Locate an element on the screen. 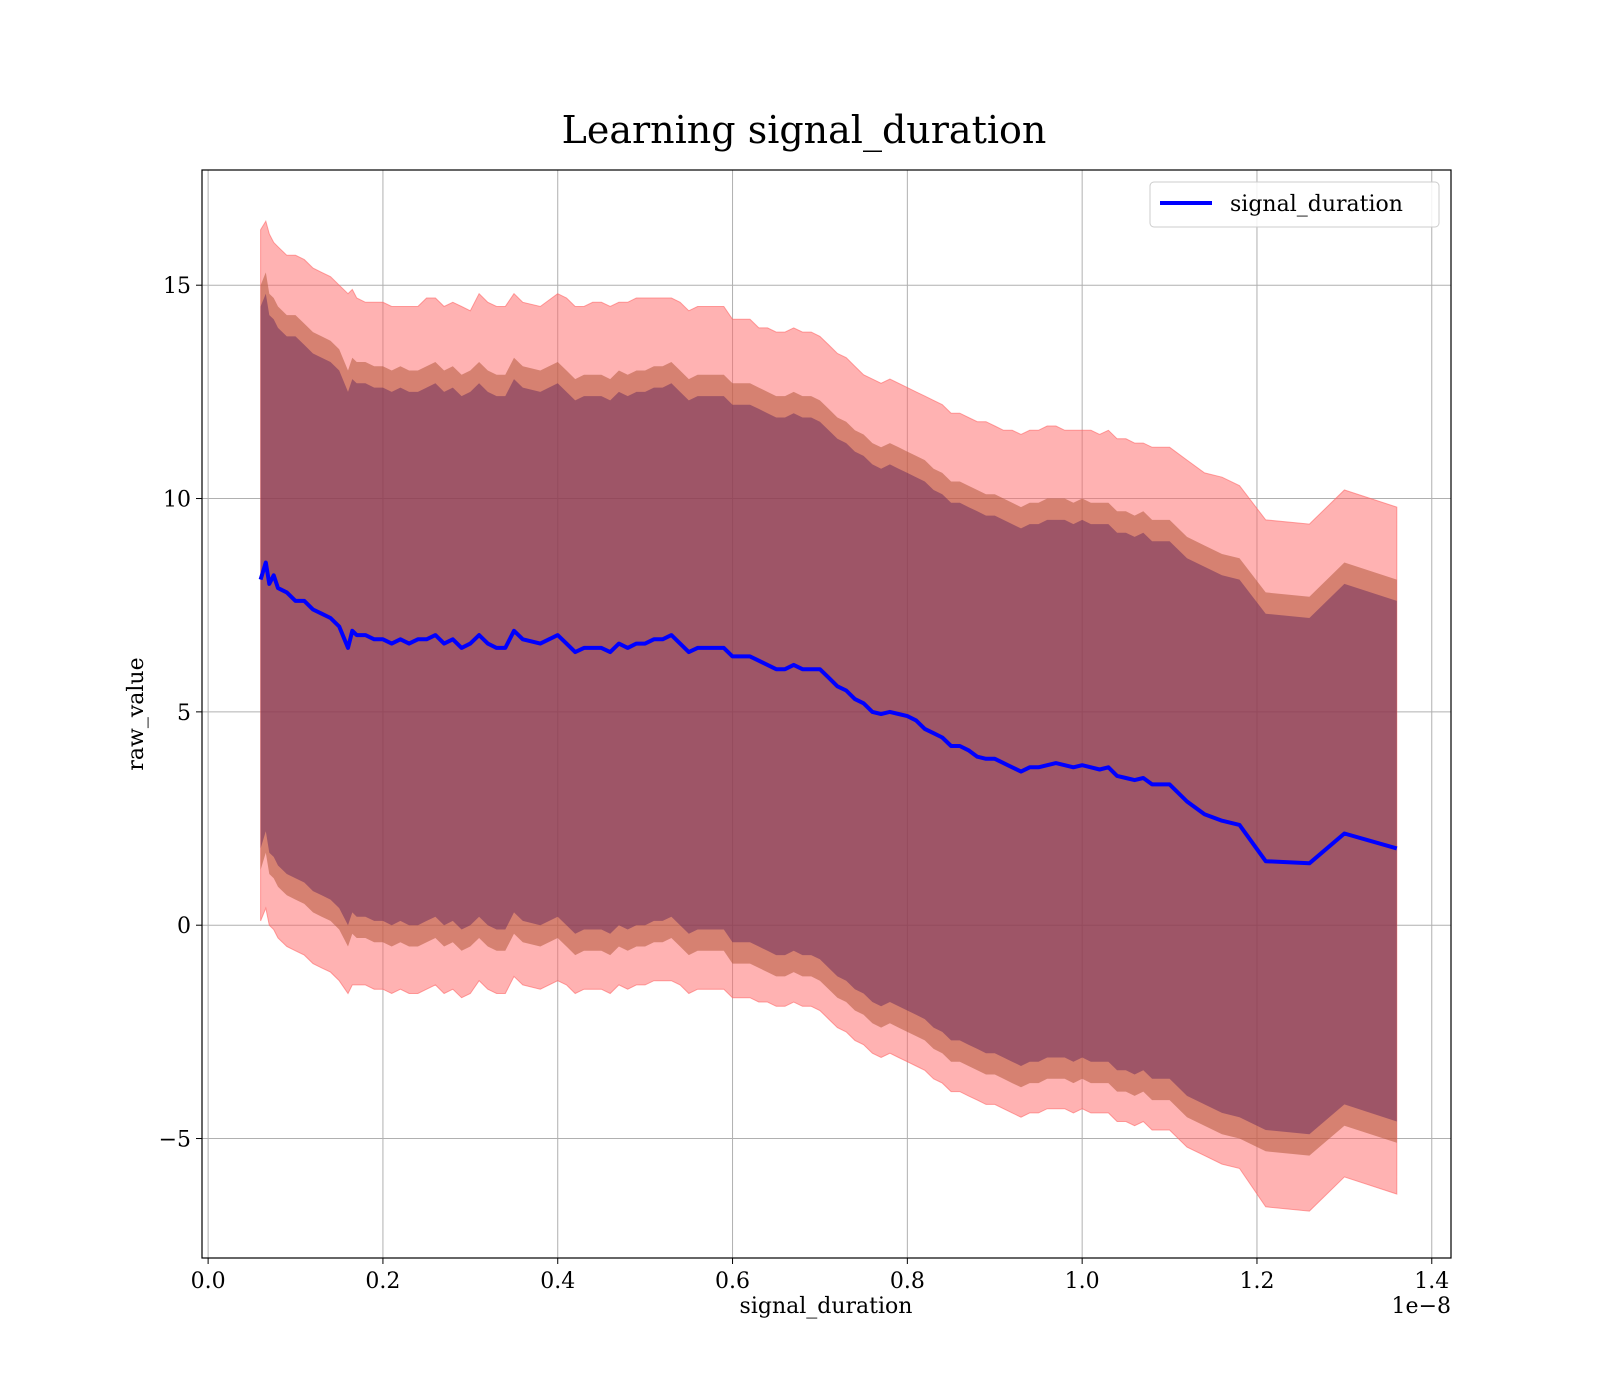 This screenshot has height=1400, width=1600. x-tick-label: 0.0 is located at coordinates (208, 1281).